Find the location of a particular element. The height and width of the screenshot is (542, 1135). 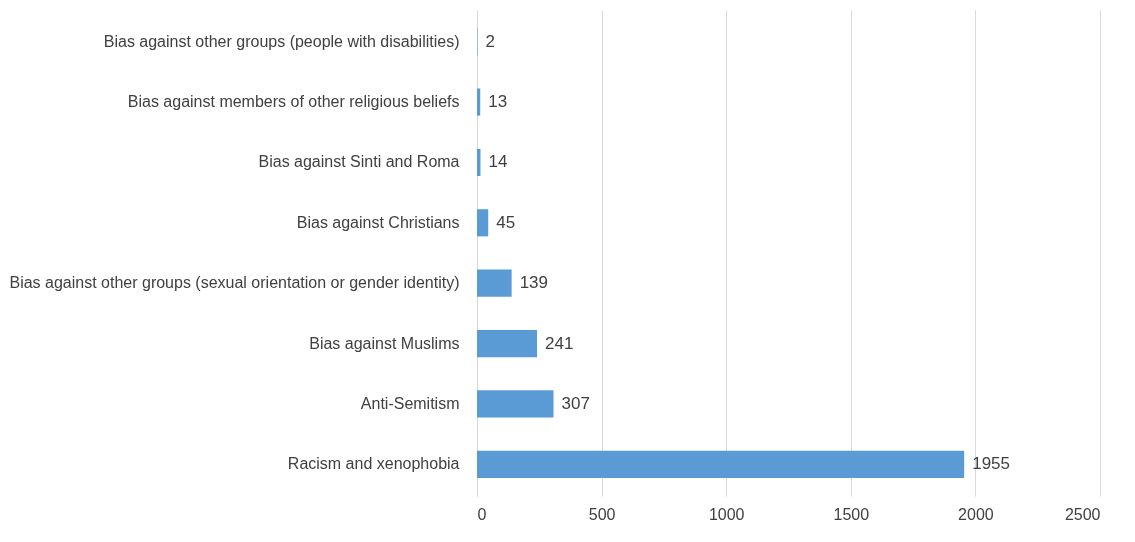

y-tick-label: Anti-Semitism is located at coordinates (410, 403).